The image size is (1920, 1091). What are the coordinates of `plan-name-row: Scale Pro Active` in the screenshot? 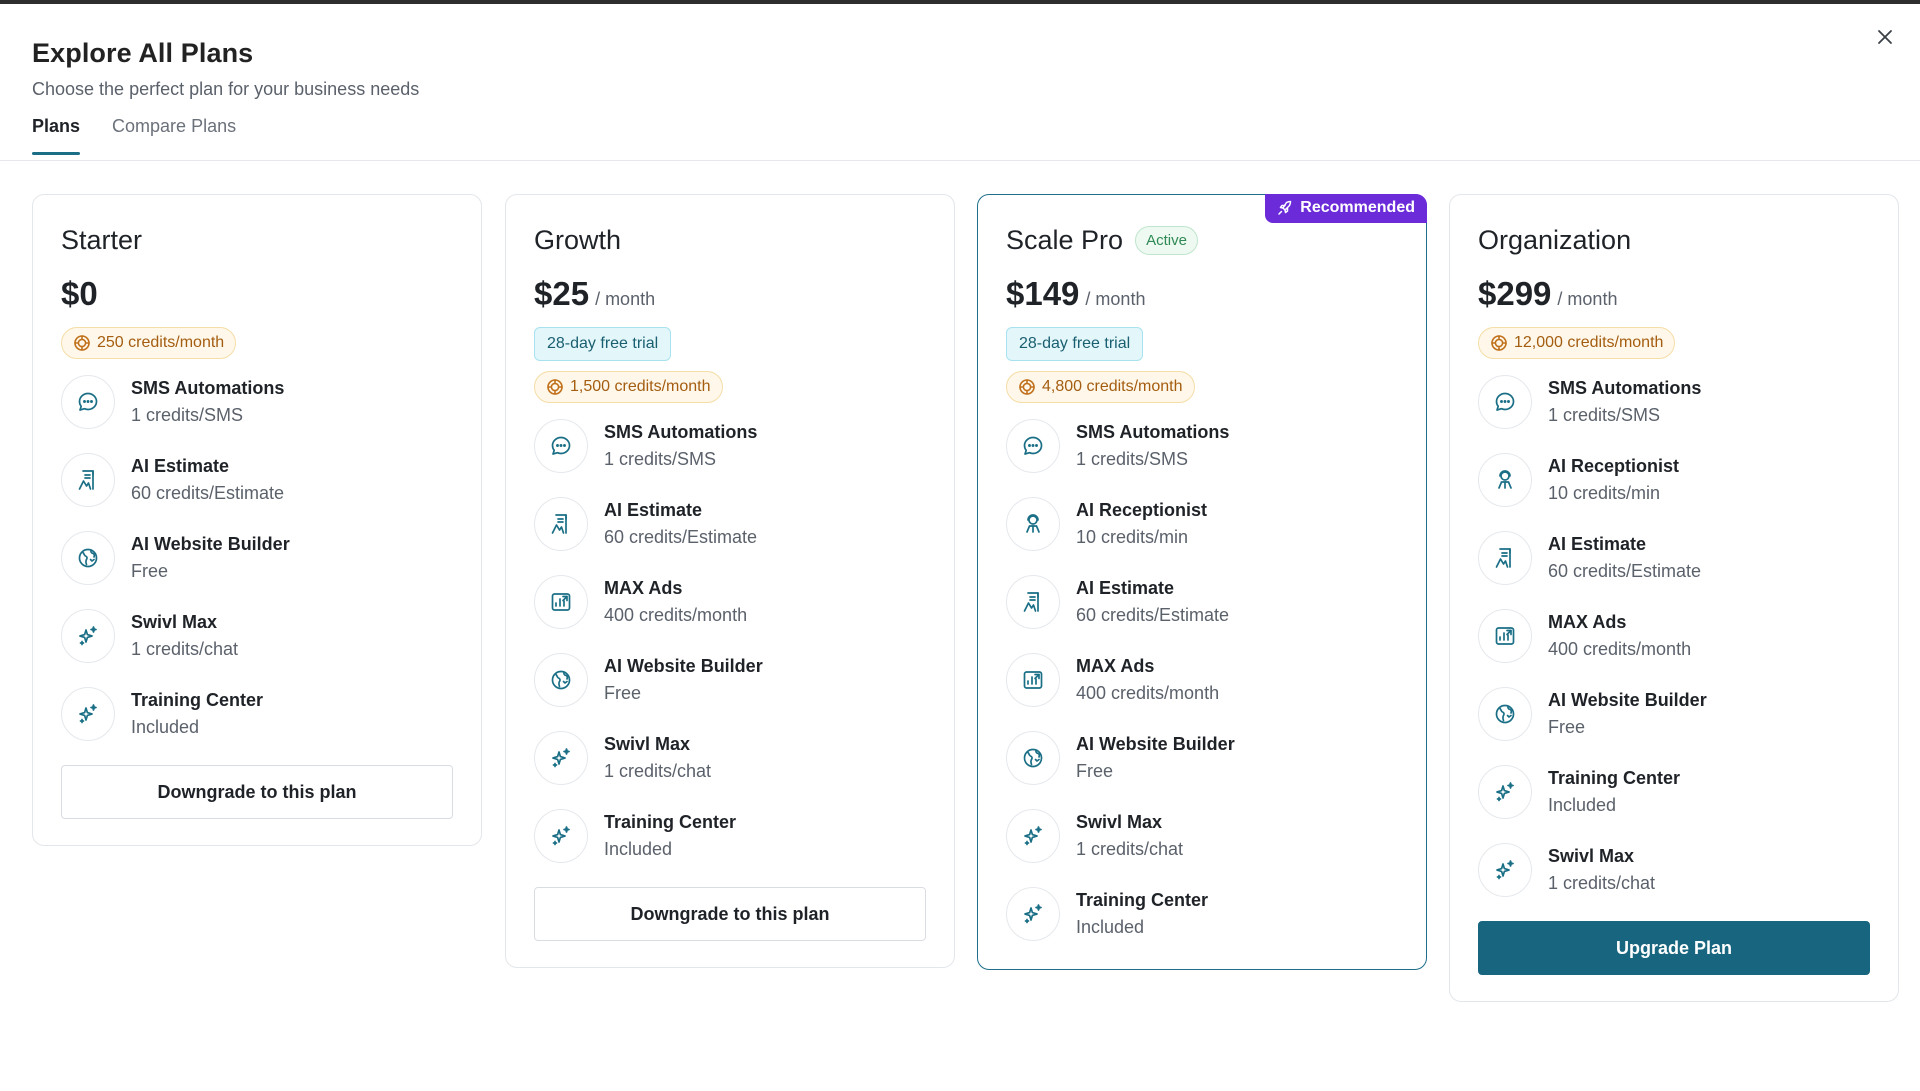 It's located at (1202, 240).